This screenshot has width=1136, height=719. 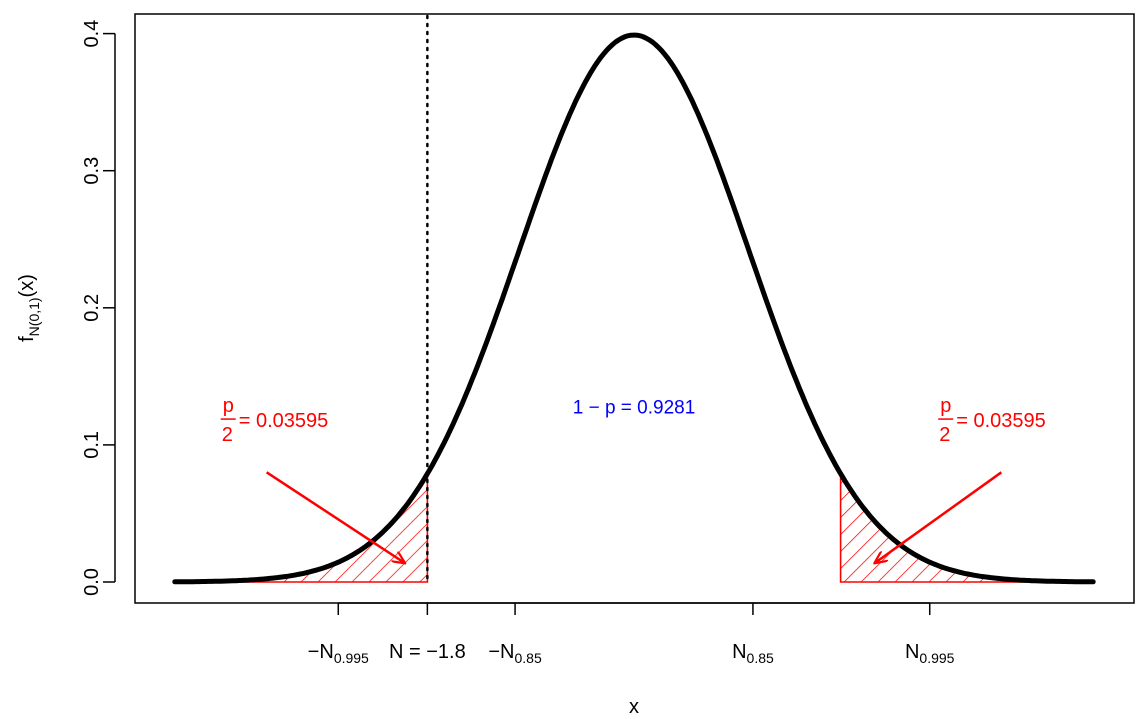 What do you see at coordinates (515, 653) in the screenshot?
I see `x-tick-label: −N0.85` at bounding box center [515, 653].